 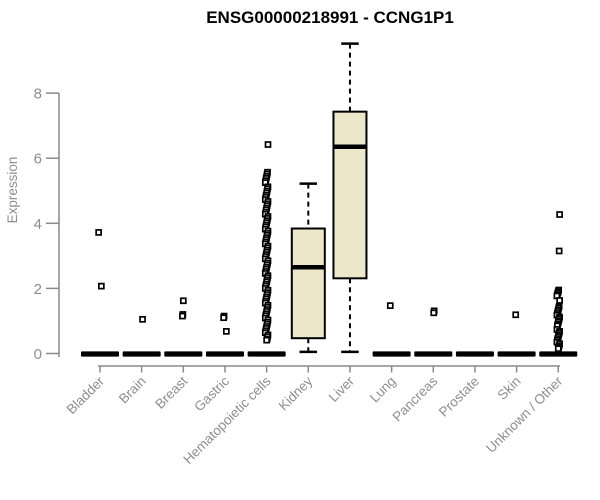 I want to click on y-axis-label: Expression, so click(x=12, y=190).